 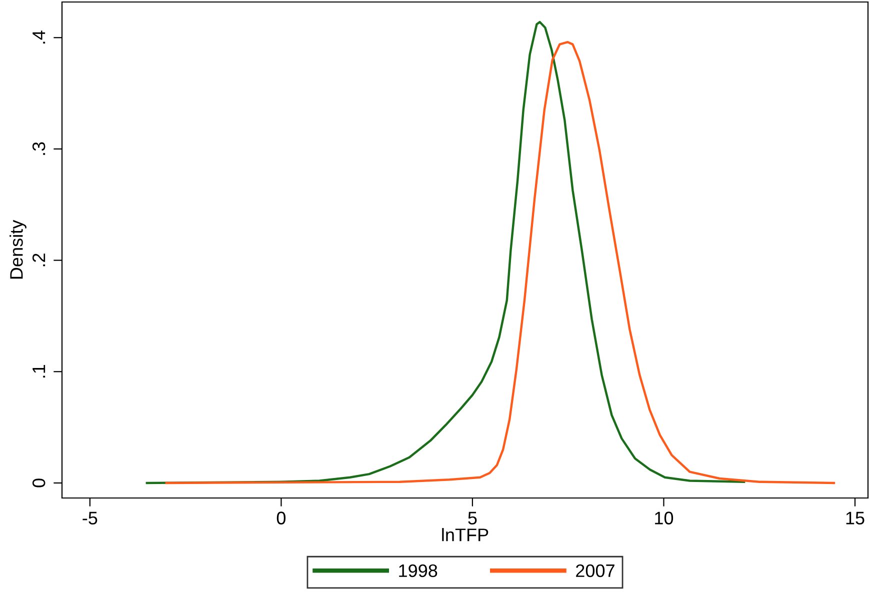 I want to click on y-tick-label: .2, so click(x=39, y=260).